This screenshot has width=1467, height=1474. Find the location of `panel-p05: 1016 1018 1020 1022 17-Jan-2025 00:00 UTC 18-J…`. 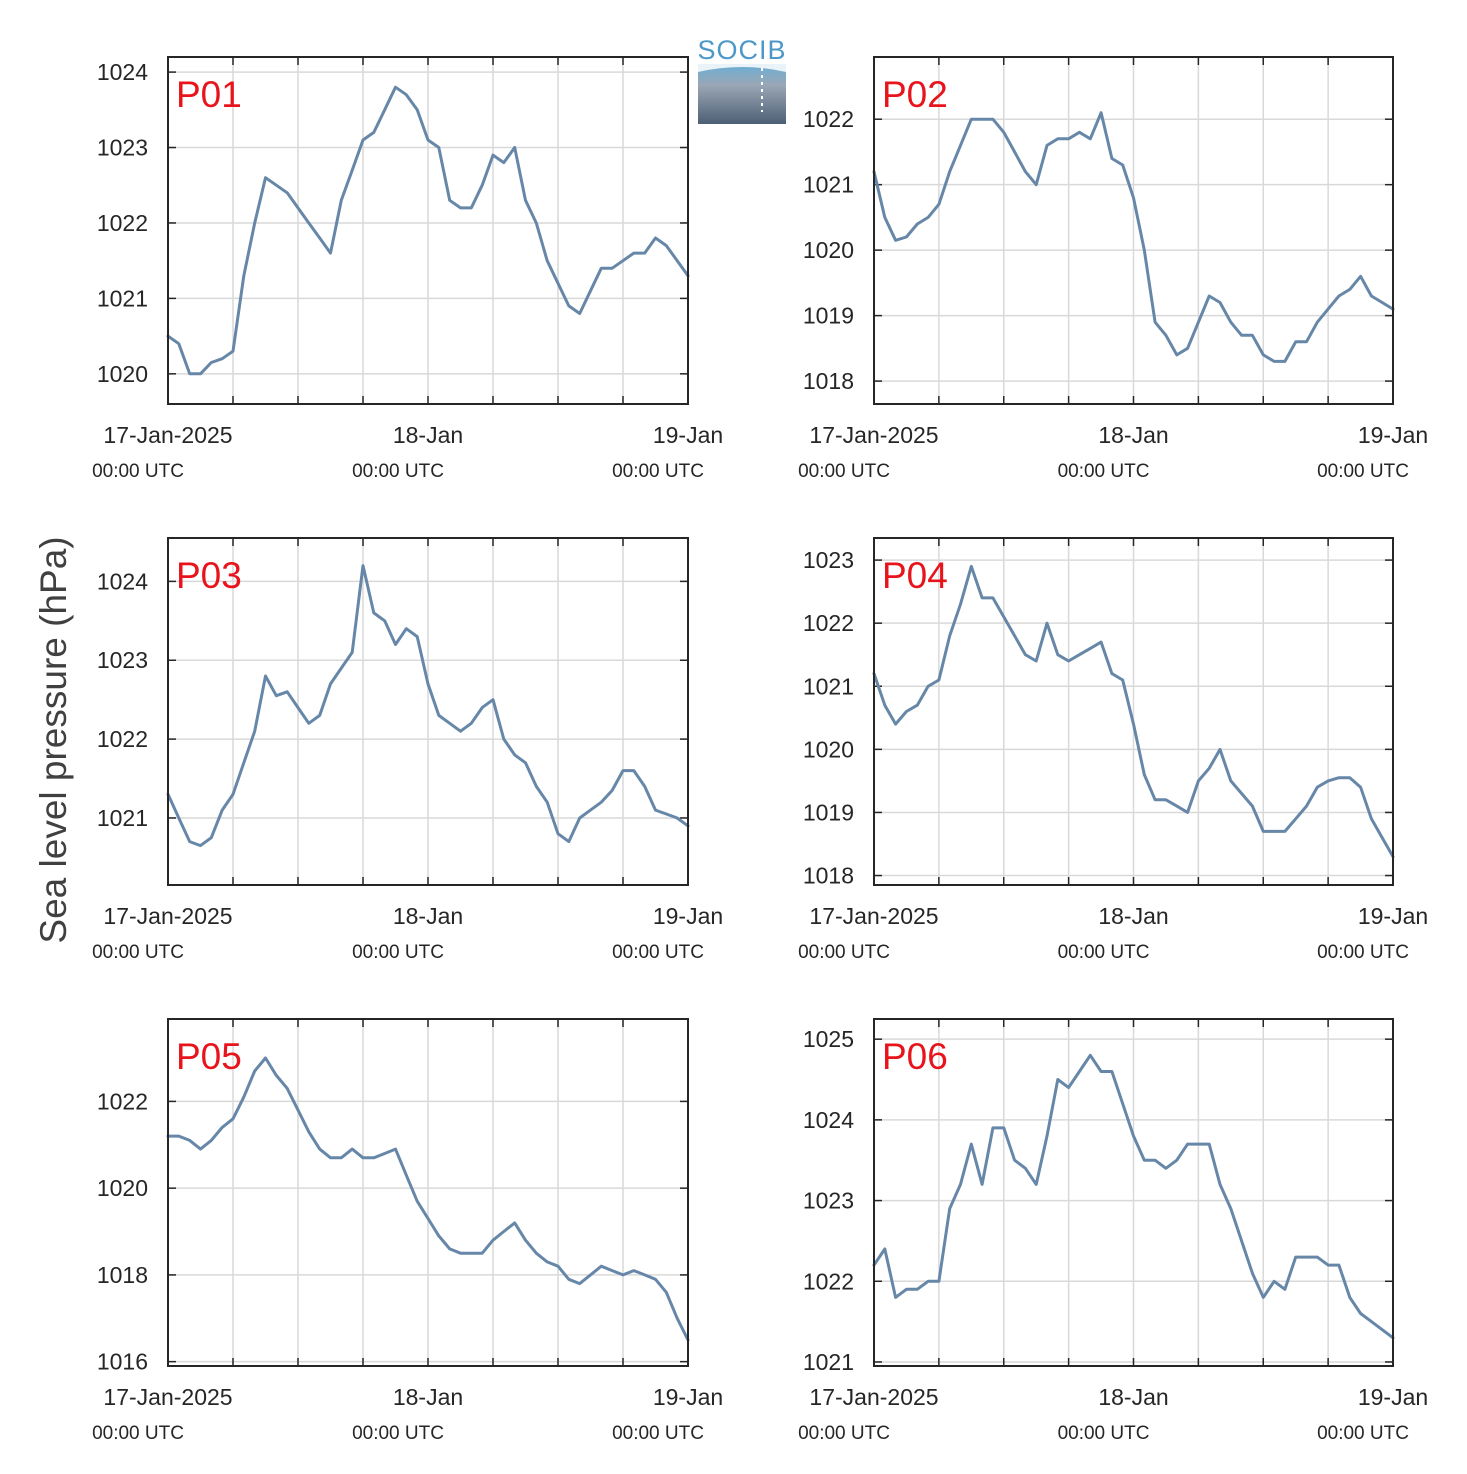

panel-p05: 1016 1018 1020 1022 17-Jan-2025 00:00 UTC 18-J… is located at coordinates (407, 1231).